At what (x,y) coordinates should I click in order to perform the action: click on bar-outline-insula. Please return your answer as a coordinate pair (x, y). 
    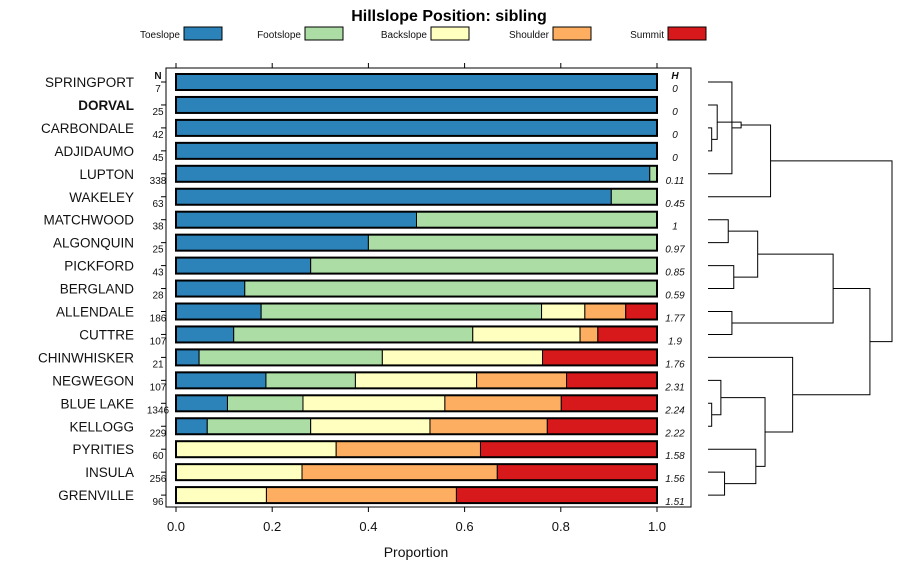
    Looking at the image, I should click on (416, 472).